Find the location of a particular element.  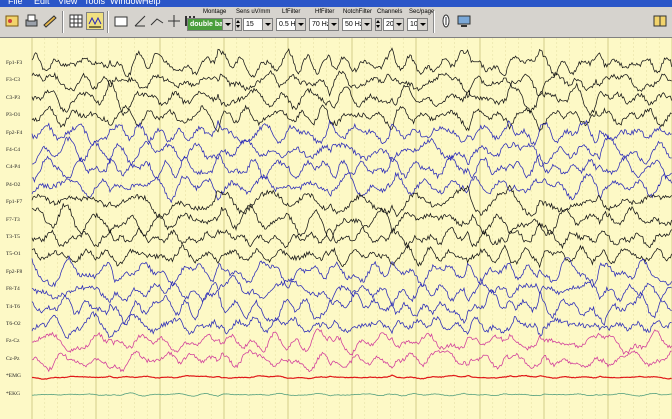

sensitivity-spinner is located at coordinates (238, 24).